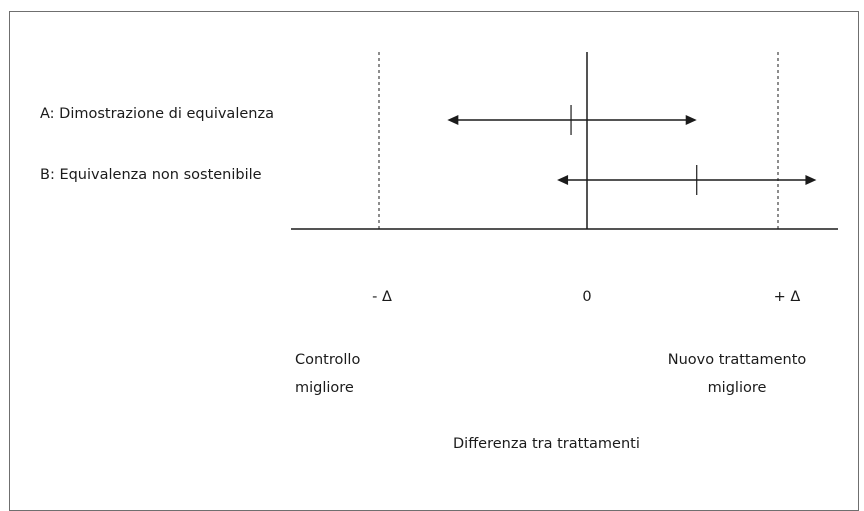 This screenshot has width=864, height=511. What do you see at coordinates (811, 180) in the screenshot?
I see `interval-upper-arrow-b` at bounding box center [811, 180].